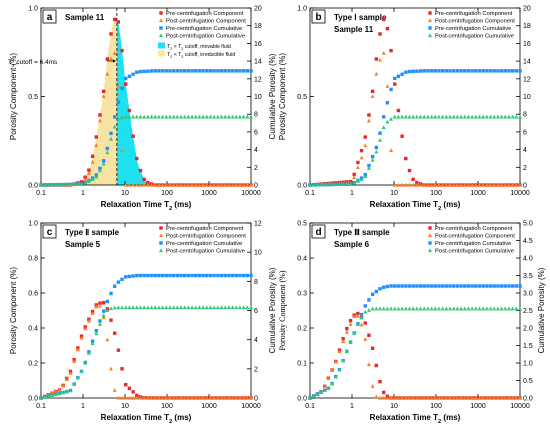  I want to click on y2-tick-label: 18, so click(527, 26).